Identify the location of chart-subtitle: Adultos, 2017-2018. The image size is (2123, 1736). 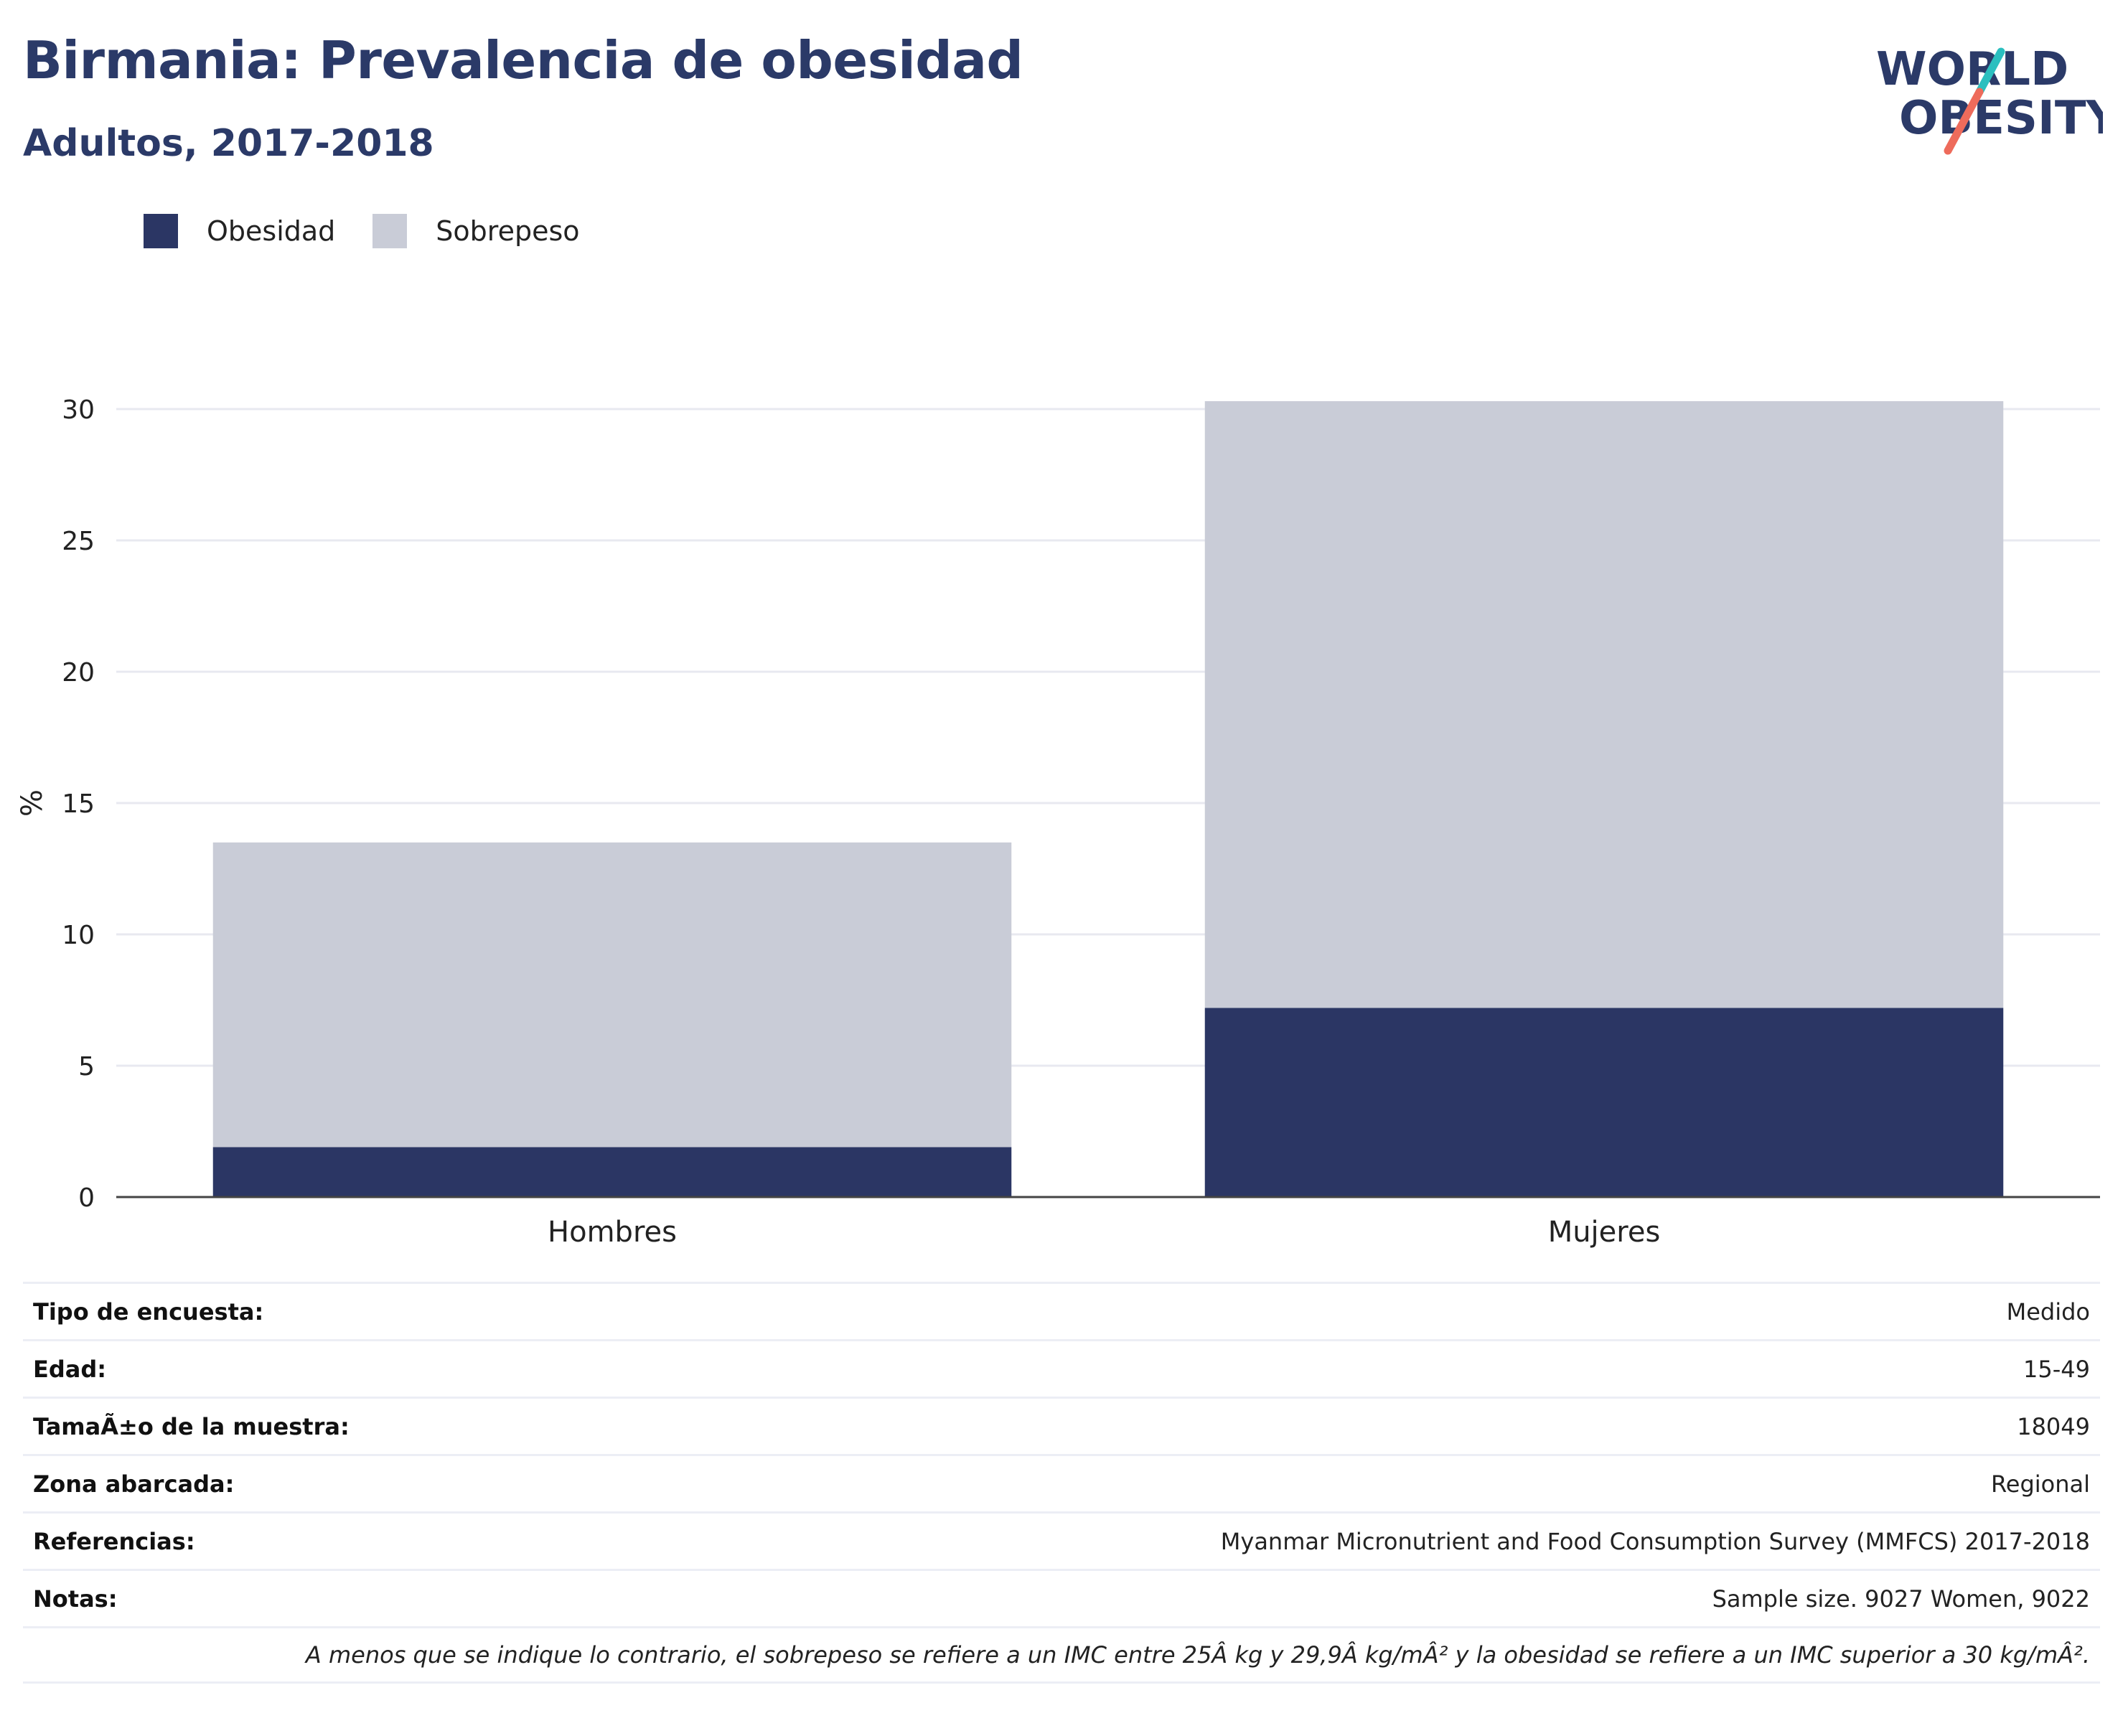
(228, 143).